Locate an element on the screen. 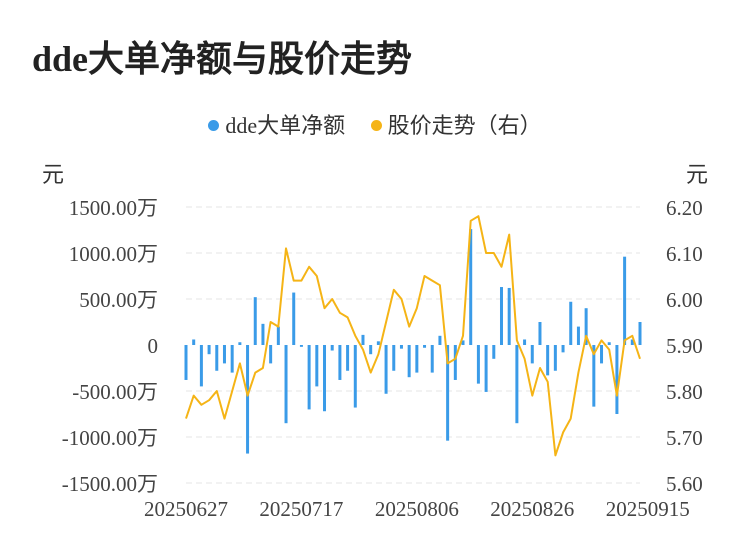  y-left-tick-label: -1500.00万 is located at coordinates (110, 484).